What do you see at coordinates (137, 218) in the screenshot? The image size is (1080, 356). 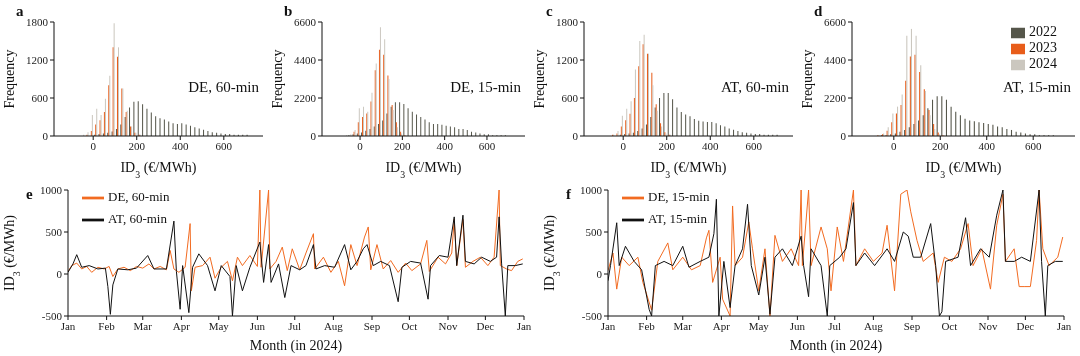 I see `legend-label: AT, 60-min` at bounding box center [137, 218].